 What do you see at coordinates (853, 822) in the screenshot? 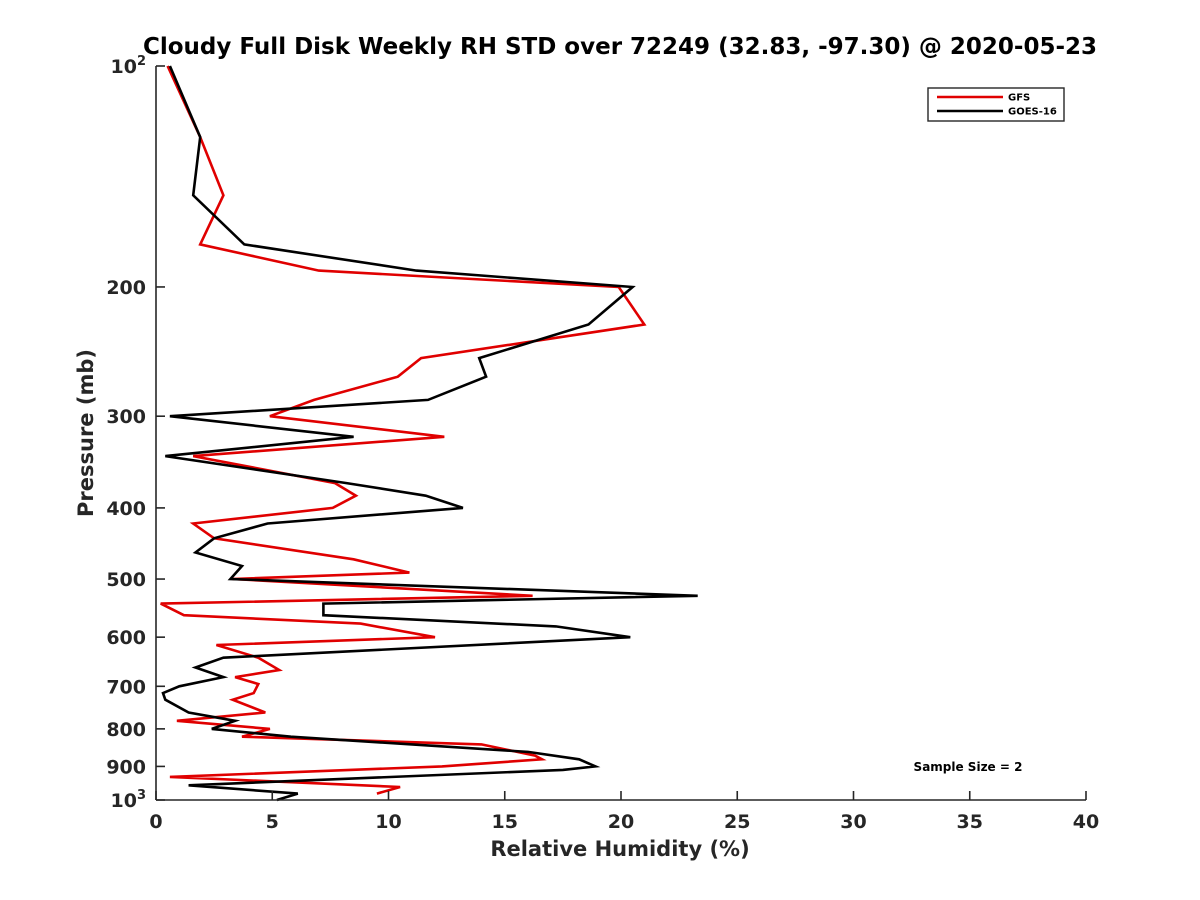
I see `x-tick-label: 30` at bounding box center [853, 822].